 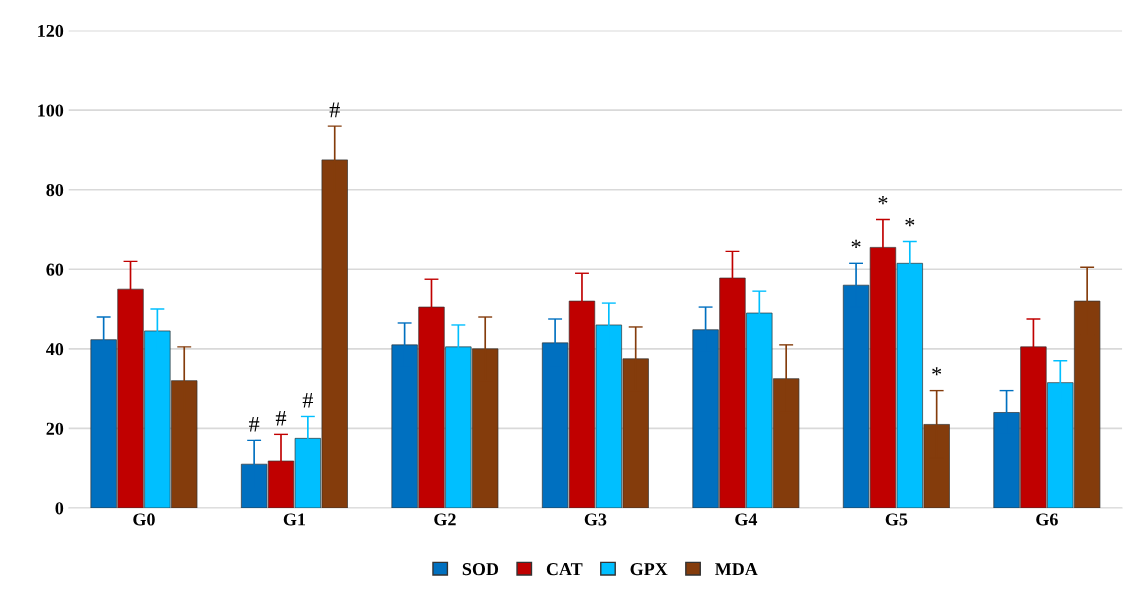 I want to click on y-tick-label: 80, so click(x=55, y=190).